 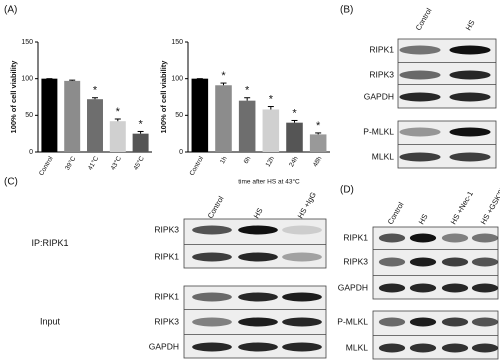 I want to click on lane-label: HS +IgG, so click(x=307, y=205).